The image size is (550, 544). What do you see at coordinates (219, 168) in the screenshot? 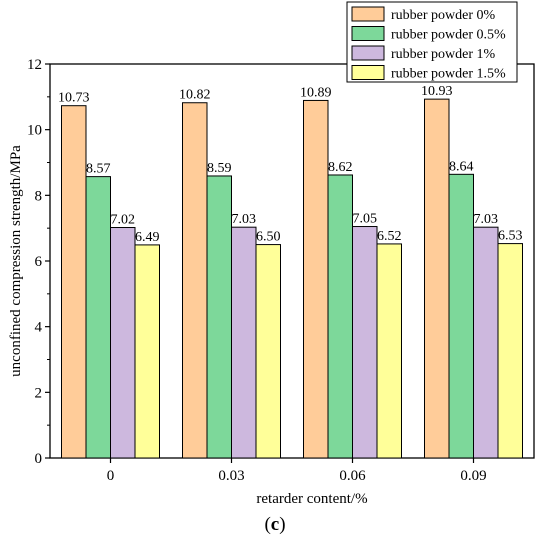
I see `data-label: 8.59` at bounding box center [219, 168].